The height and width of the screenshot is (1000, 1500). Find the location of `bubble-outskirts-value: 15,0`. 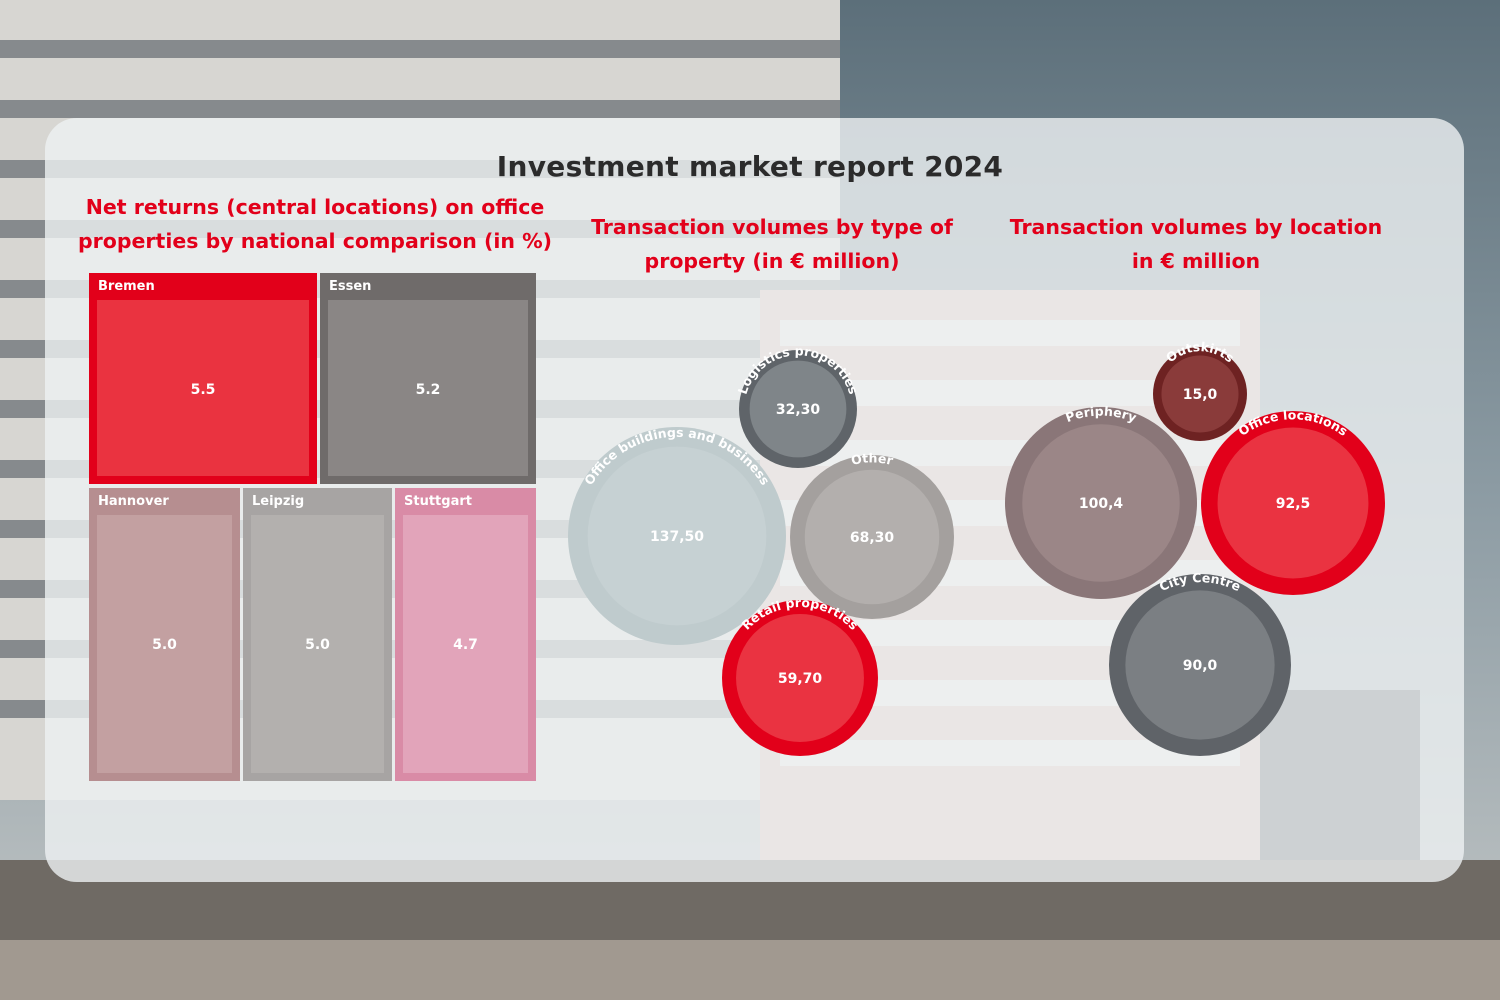

bubble-outskirts-value: 15,0 is located at coordinates (1200, 395).